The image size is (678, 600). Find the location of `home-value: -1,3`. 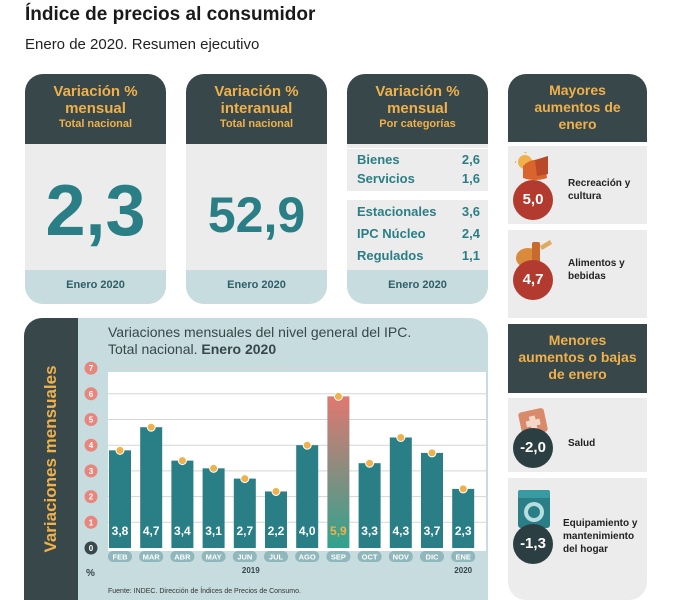

home-value: -1,3 is located at coordinates (533, 544).